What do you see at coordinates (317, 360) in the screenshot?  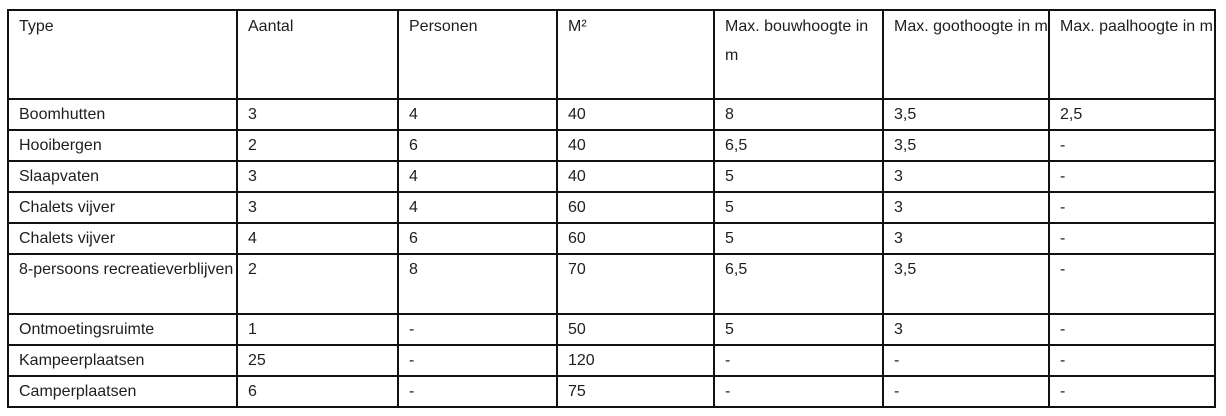 I see `cell-aantal: 25` at bounding box center [317, 360].